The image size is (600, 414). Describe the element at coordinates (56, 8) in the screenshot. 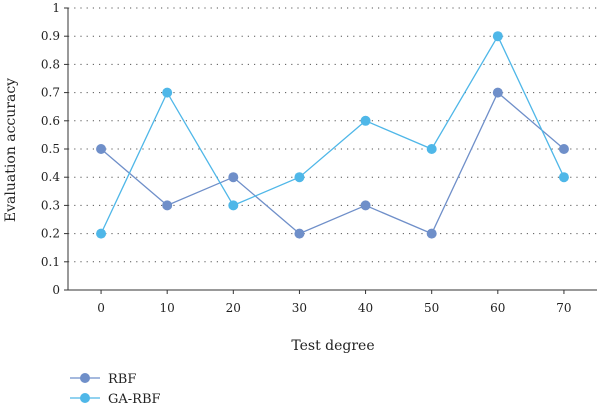

I see `y-tick-label-10: 1` at that location.